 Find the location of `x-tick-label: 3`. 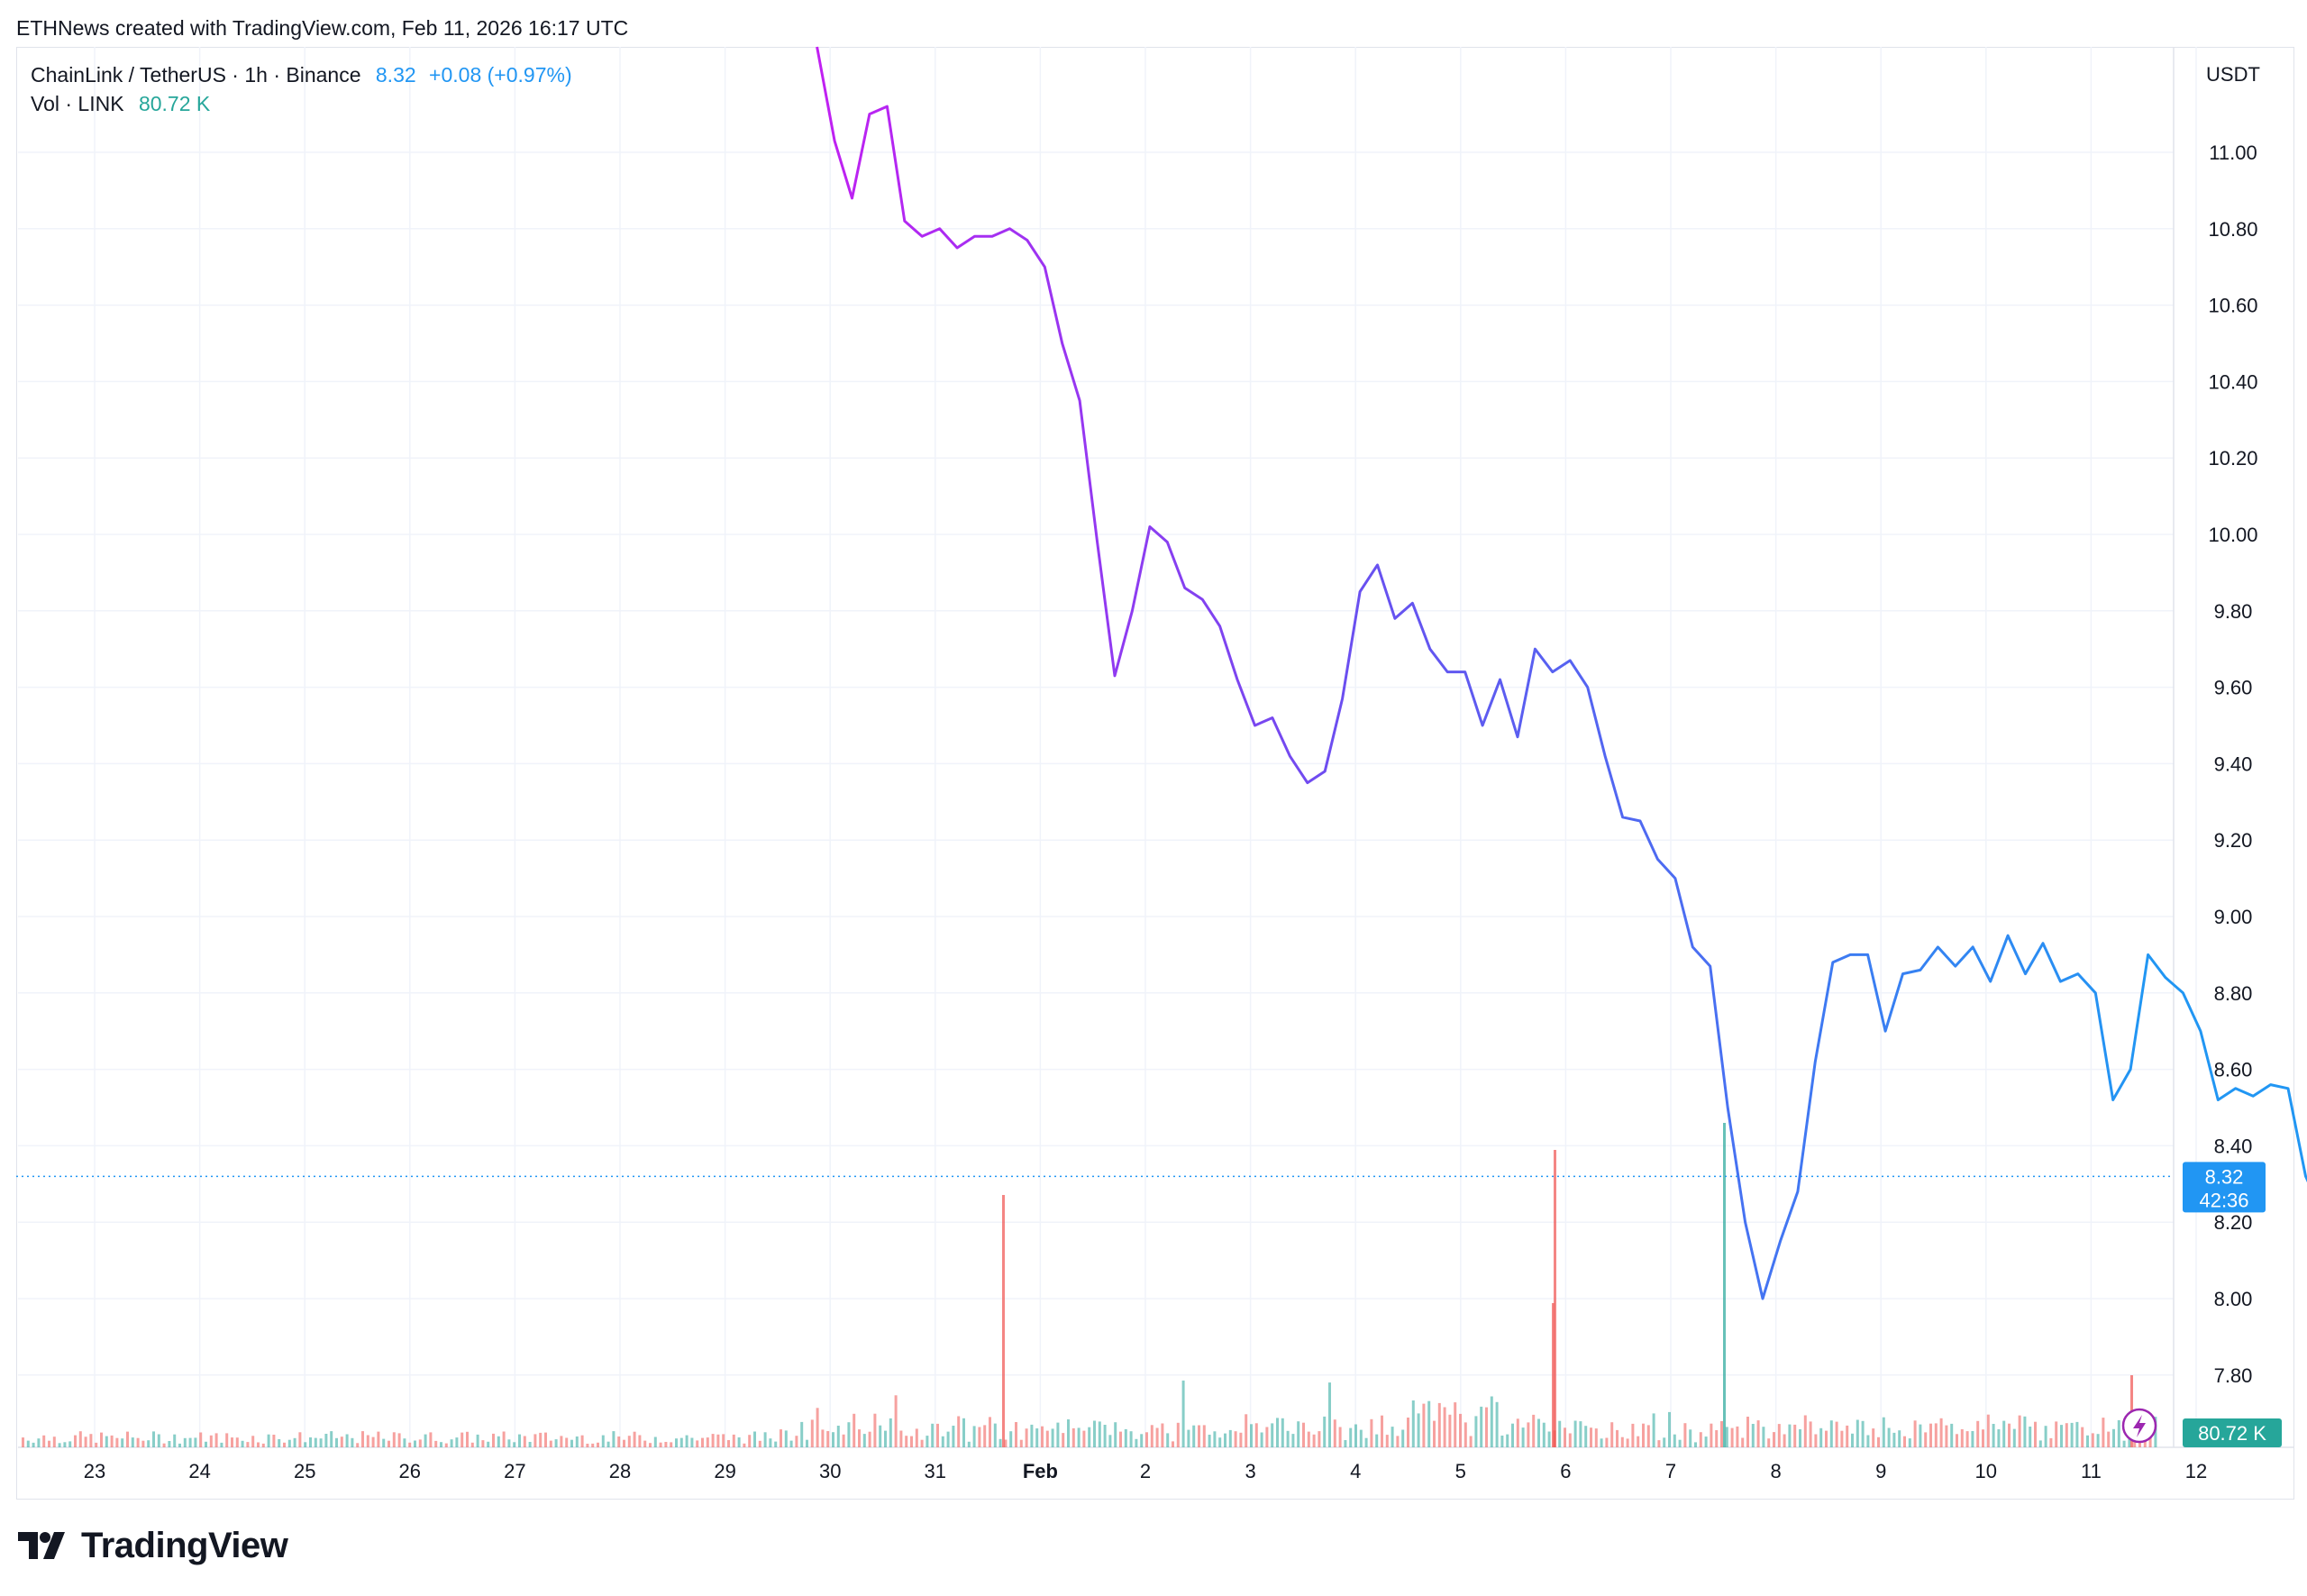

x-tick-label: 3 is located at coordinates (1250, 1471).